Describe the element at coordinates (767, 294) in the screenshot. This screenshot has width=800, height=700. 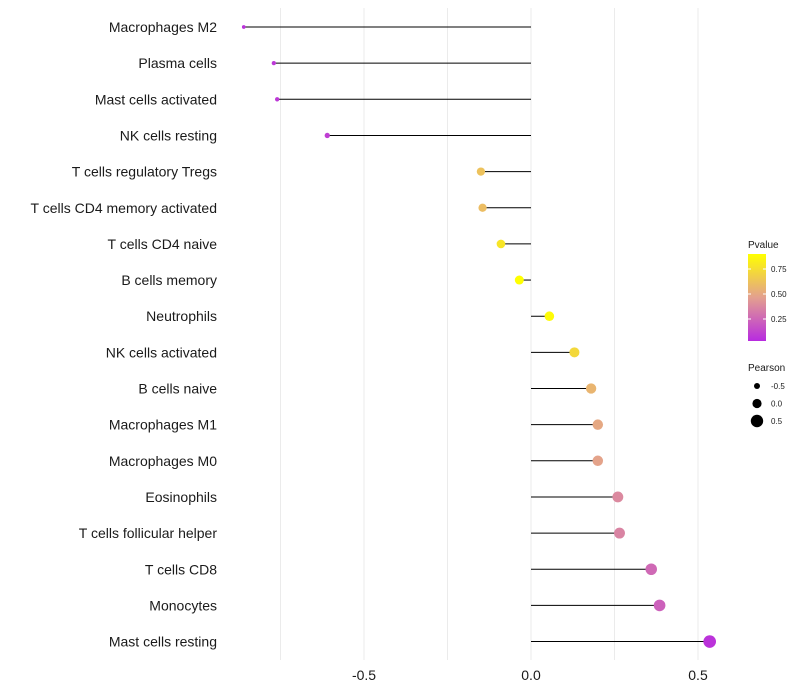
I see `color-legend-ticks: 0.75 0.50 0.25` at that location.